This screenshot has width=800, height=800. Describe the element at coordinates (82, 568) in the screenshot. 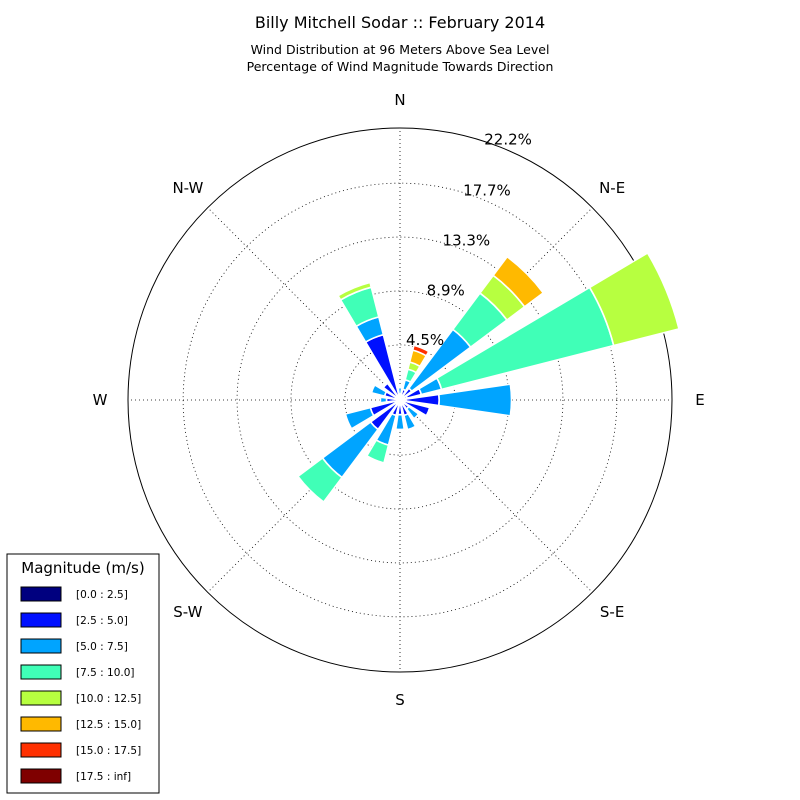

I see `legend-title: Magnitude (m/s)` at that location.